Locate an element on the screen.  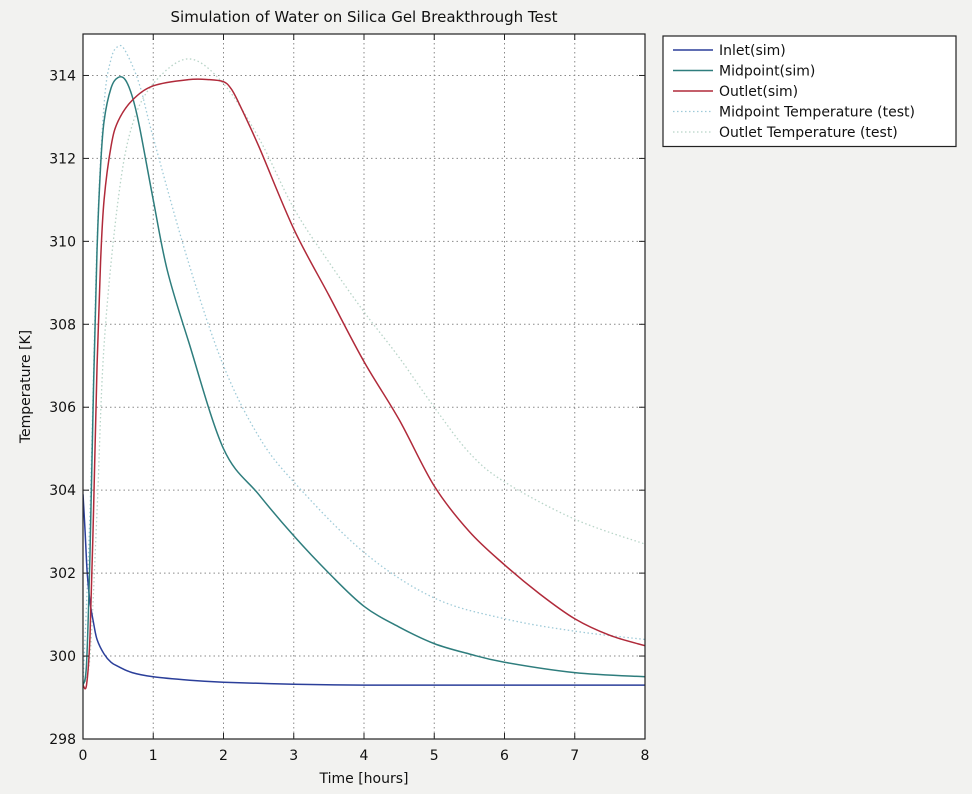
legend-box is located at coordinates (809, 91).